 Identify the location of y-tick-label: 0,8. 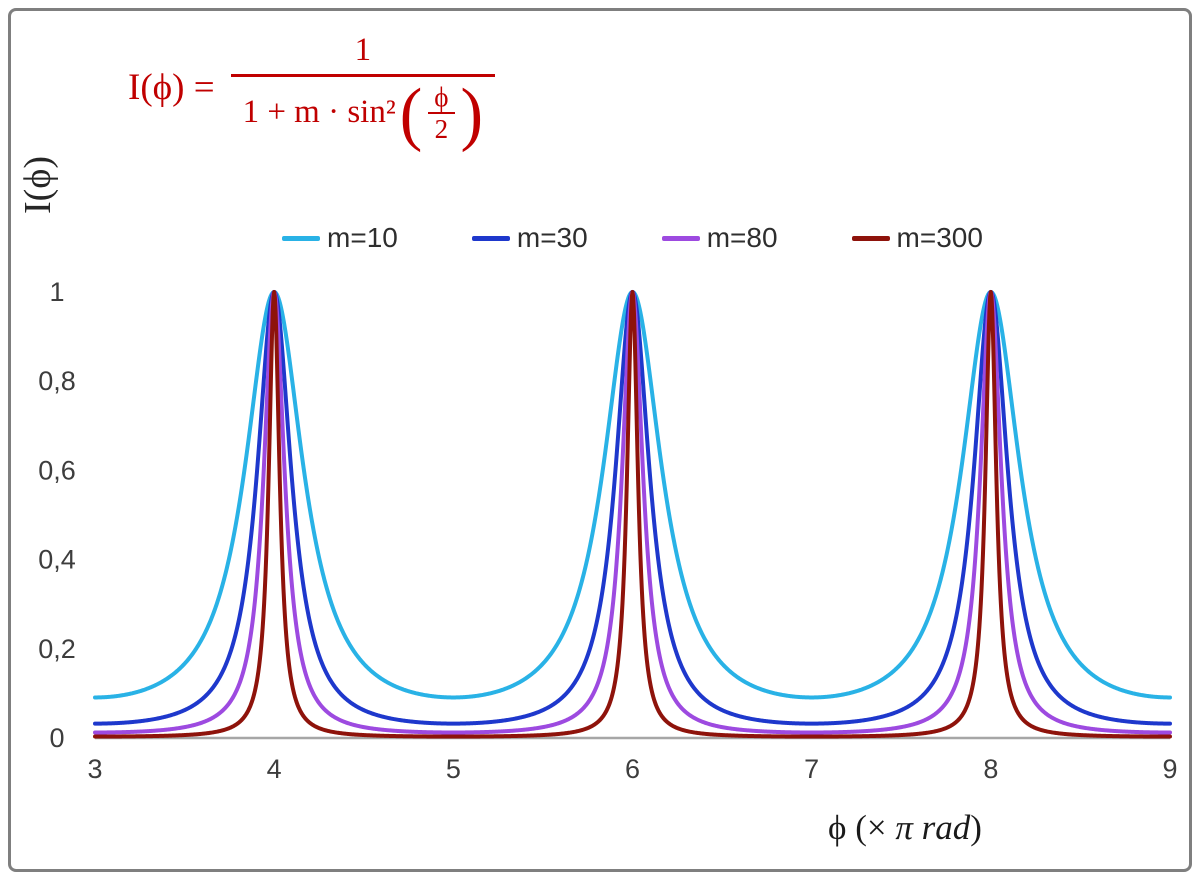
(57, 381).